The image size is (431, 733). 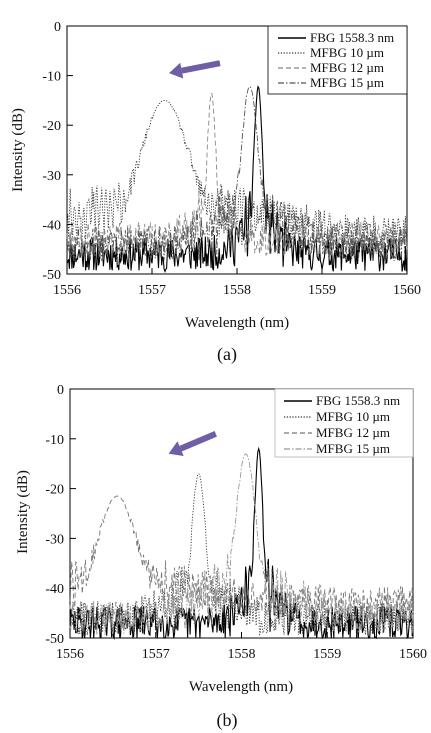 What do you see at coordinates (227, 720) in the screenshot?
I see `panel-caption: (b)` at bounding box center [227, 720].